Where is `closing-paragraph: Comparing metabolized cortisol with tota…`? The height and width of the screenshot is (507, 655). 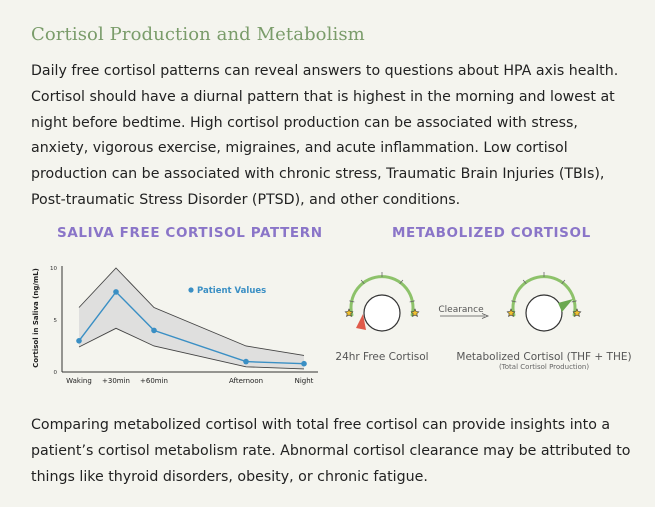 closing-paragraph: Comparing metabolized cortisol with tota… is located at coordinates (331, 451).